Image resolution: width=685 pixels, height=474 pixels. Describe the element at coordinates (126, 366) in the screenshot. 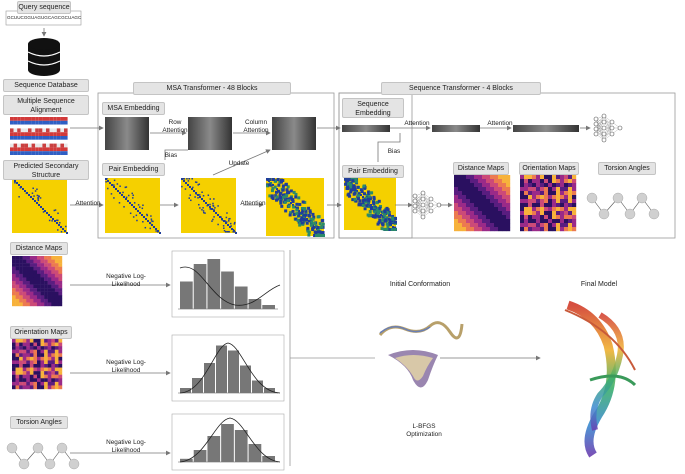

I see `nll-label-2: Negative Log- Likelihood` at that location.